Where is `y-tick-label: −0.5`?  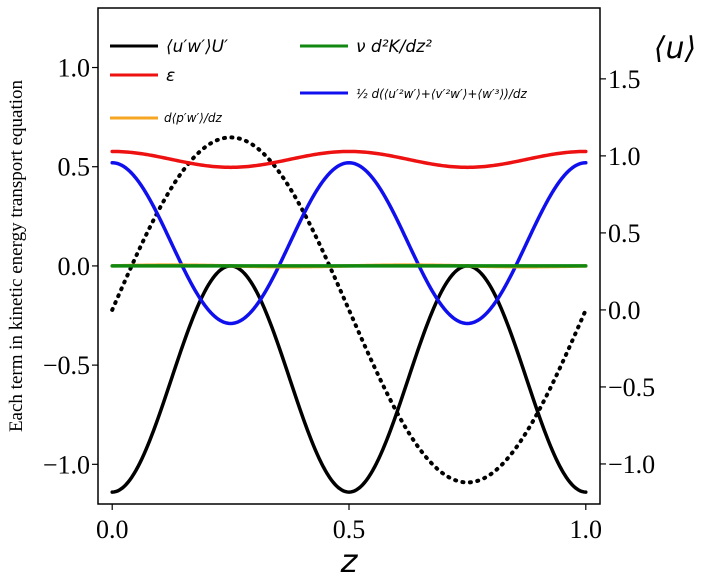 y-tick-label: −0.5 is located at coordinates (66, 365).